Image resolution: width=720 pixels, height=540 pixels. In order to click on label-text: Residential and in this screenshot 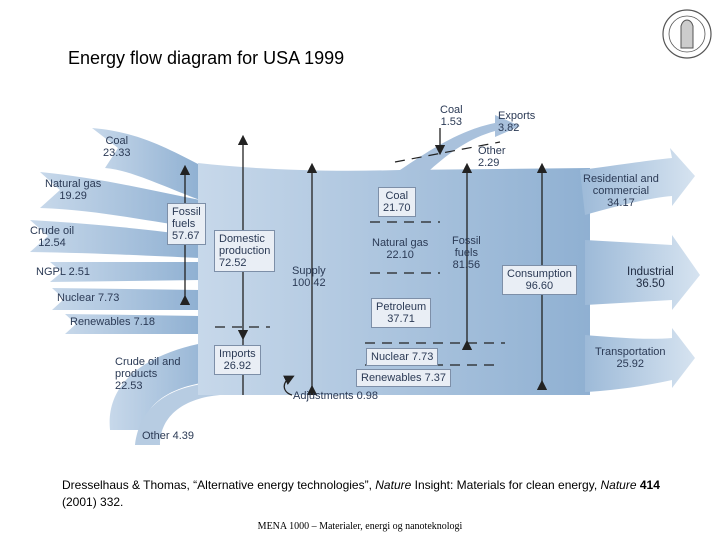, I will do `click(621, 179)`.